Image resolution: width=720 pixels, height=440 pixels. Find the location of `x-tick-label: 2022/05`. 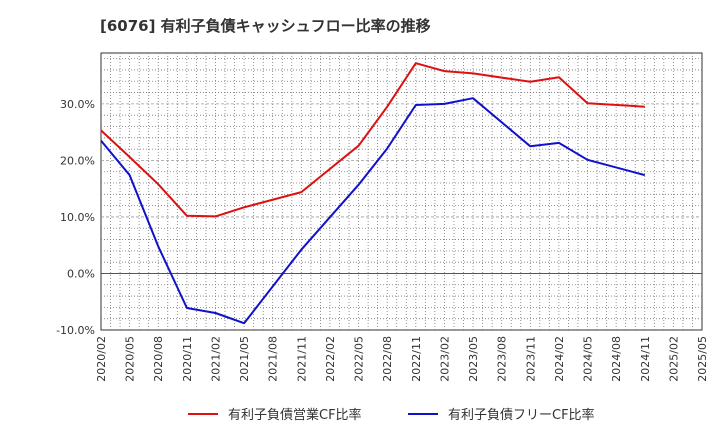

x-tick-label: 2022/05 is located at coordinates (359, 359).